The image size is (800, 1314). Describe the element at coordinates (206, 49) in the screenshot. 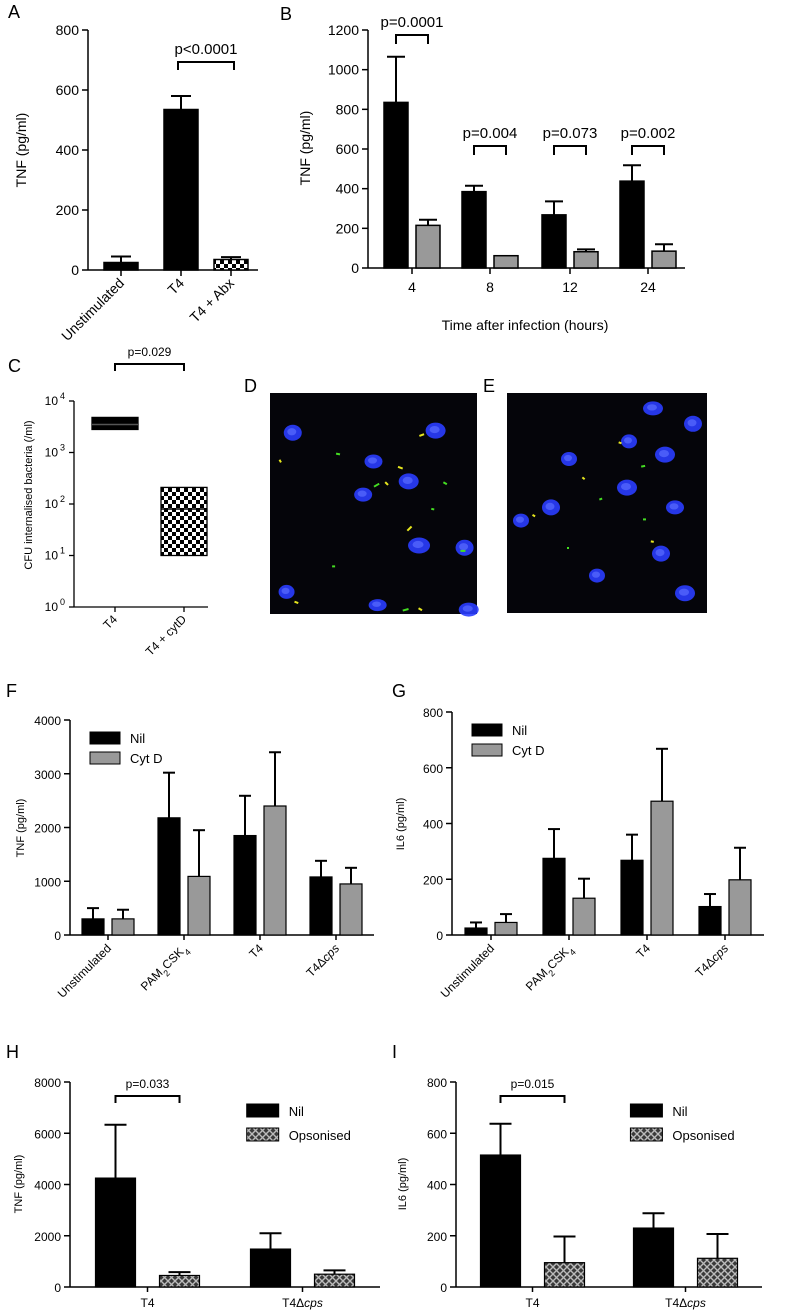

I see `panel-a-p-value: p<0.0001` at that location.